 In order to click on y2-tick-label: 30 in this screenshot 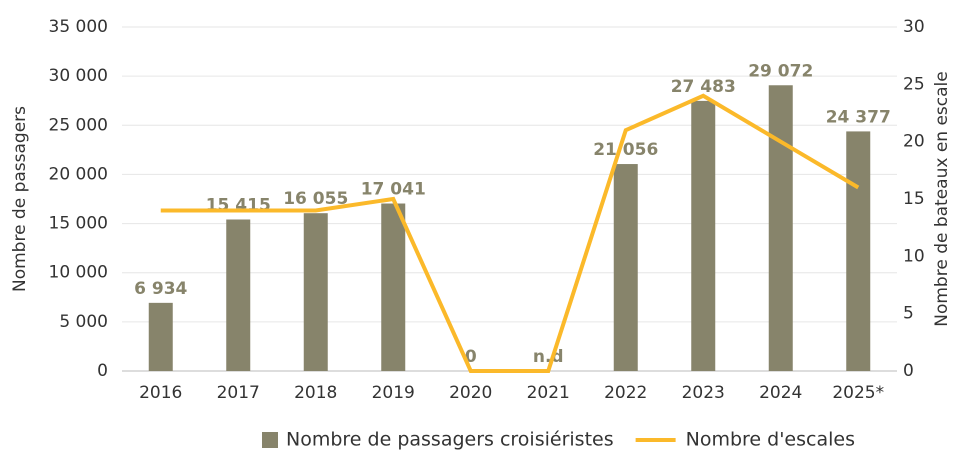, I will do `click(914, 27)`.